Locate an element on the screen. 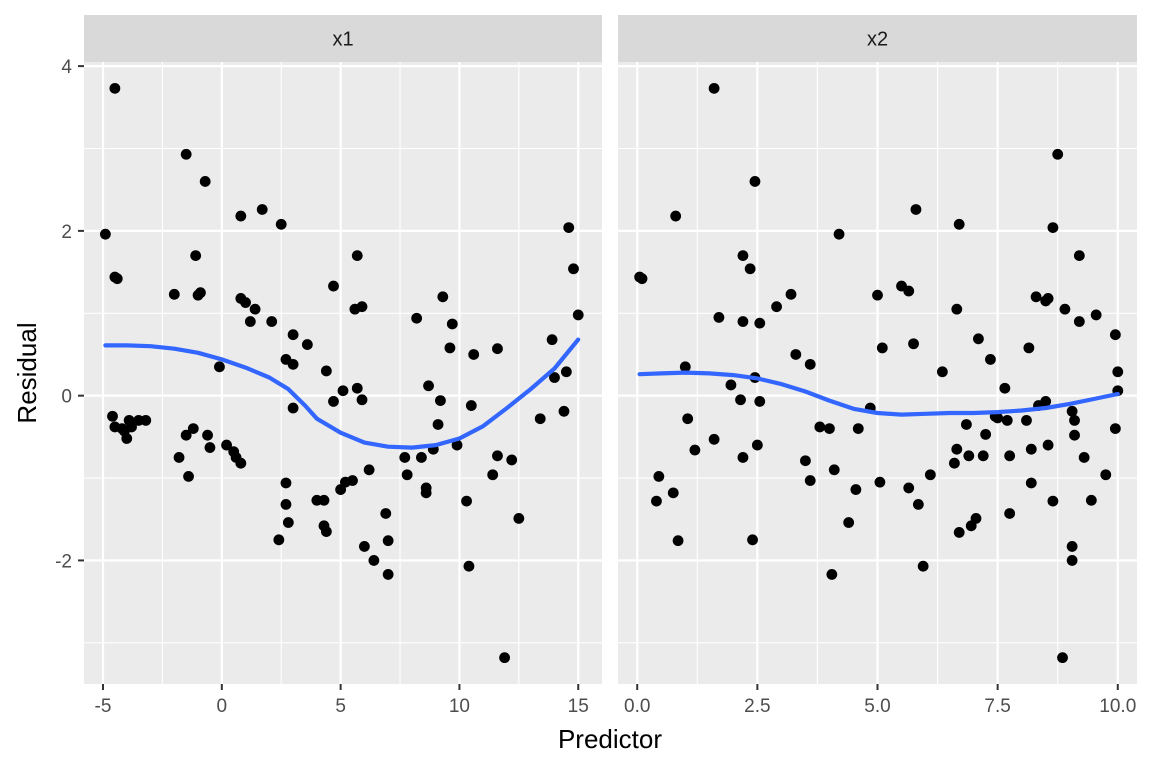 This screenshot has width=1152, height=773. x-tick-label: 7.5 is located at coordinates (997, 706).